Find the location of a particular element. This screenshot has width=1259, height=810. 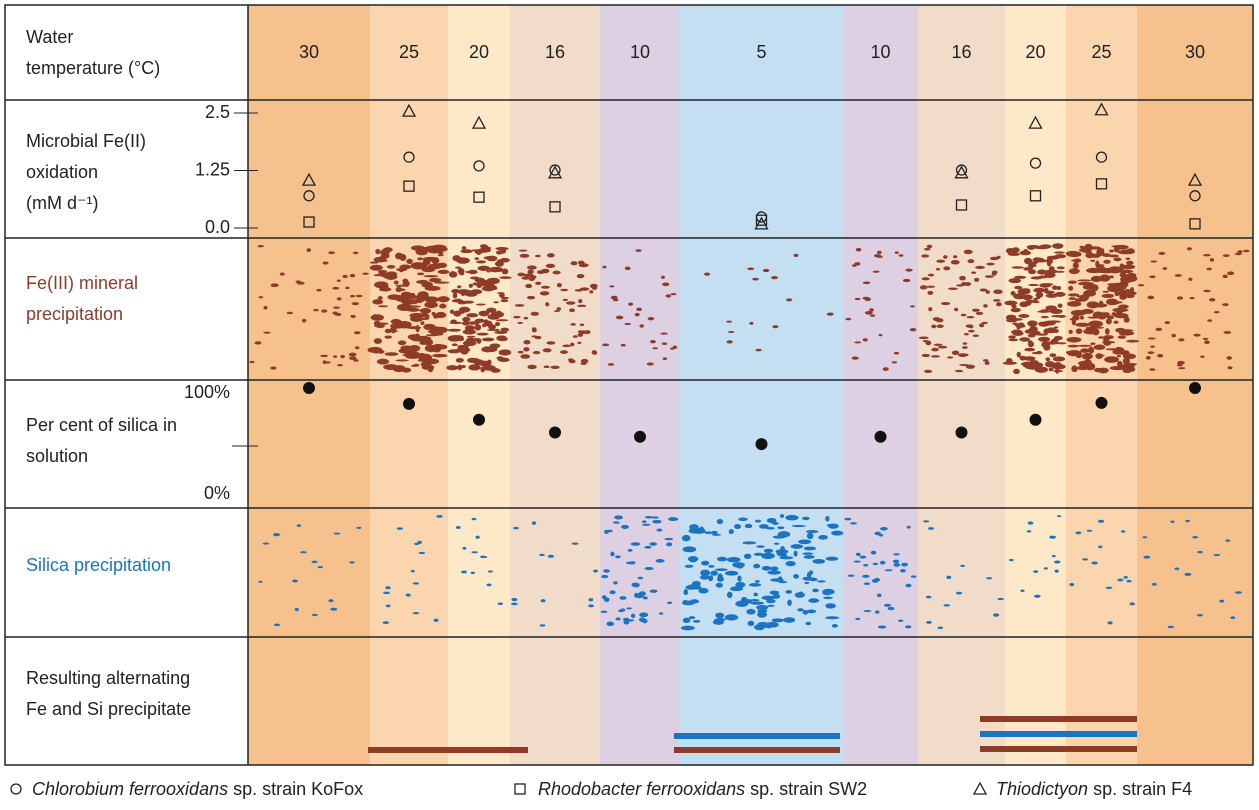

row-label: Water is located at coordinates (49, 37).